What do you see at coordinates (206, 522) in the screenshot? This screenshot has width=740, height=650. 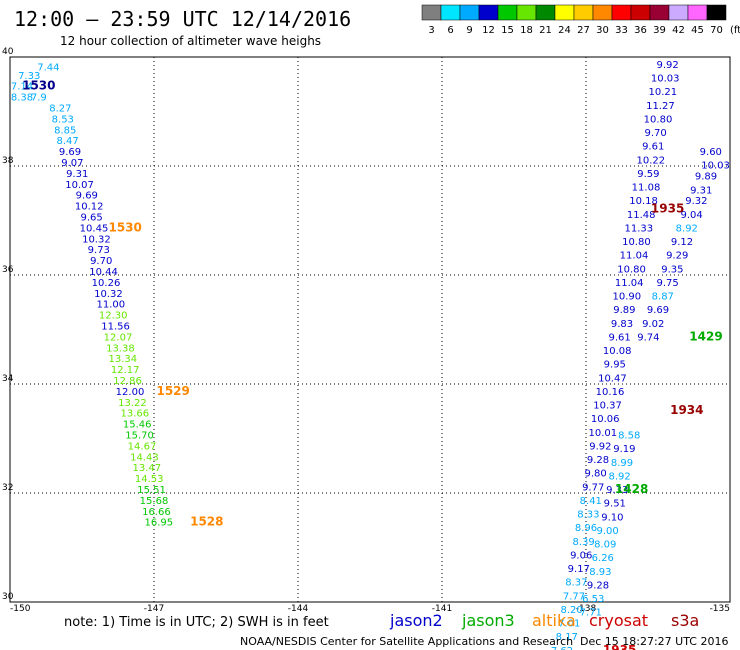 I see `pass-time-label: 1528` at bounding box center [206, 522].